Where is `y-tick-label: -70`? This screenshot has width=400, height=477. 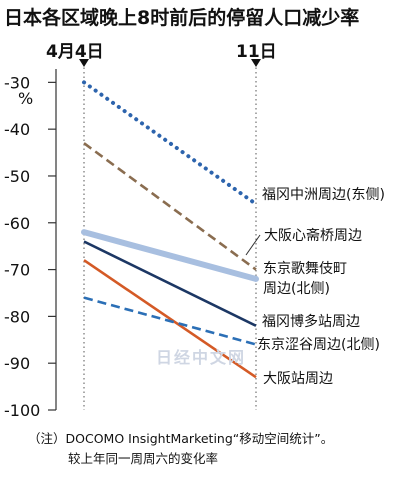 y-tick-label: -70 is located at coordinates (17, 270).